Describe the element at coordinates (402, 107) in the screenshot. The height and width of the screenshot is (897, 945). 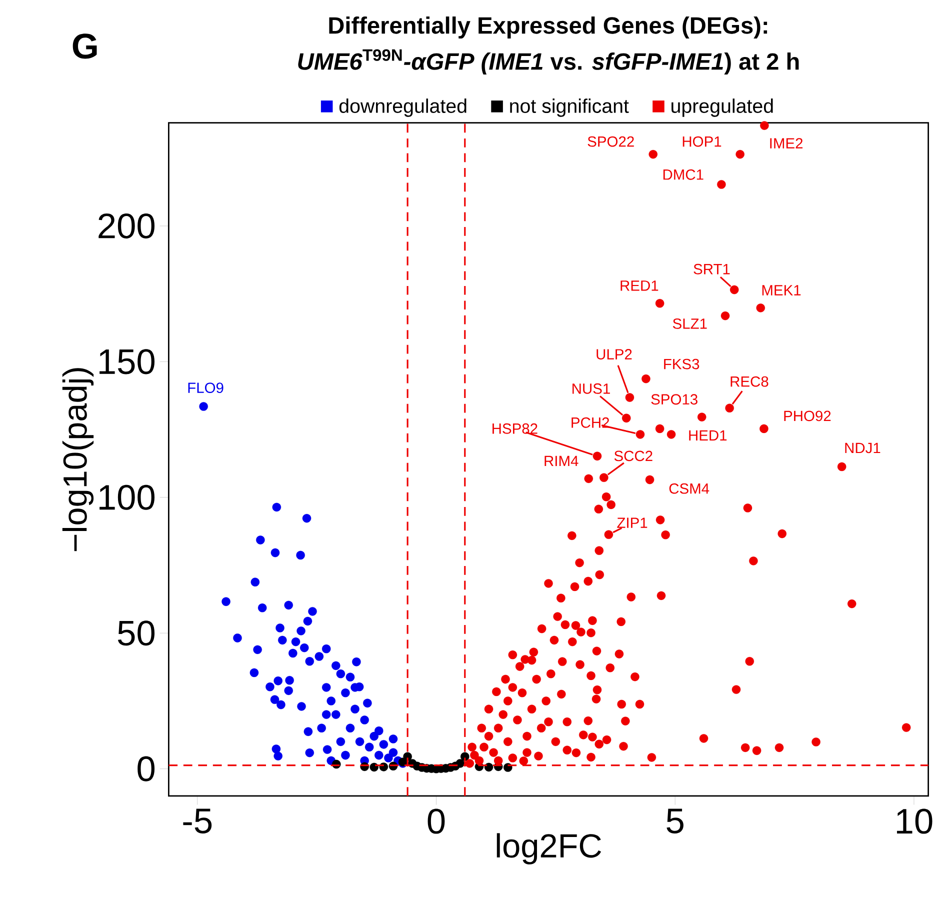
I see `legend-label: downregulated` at that location.